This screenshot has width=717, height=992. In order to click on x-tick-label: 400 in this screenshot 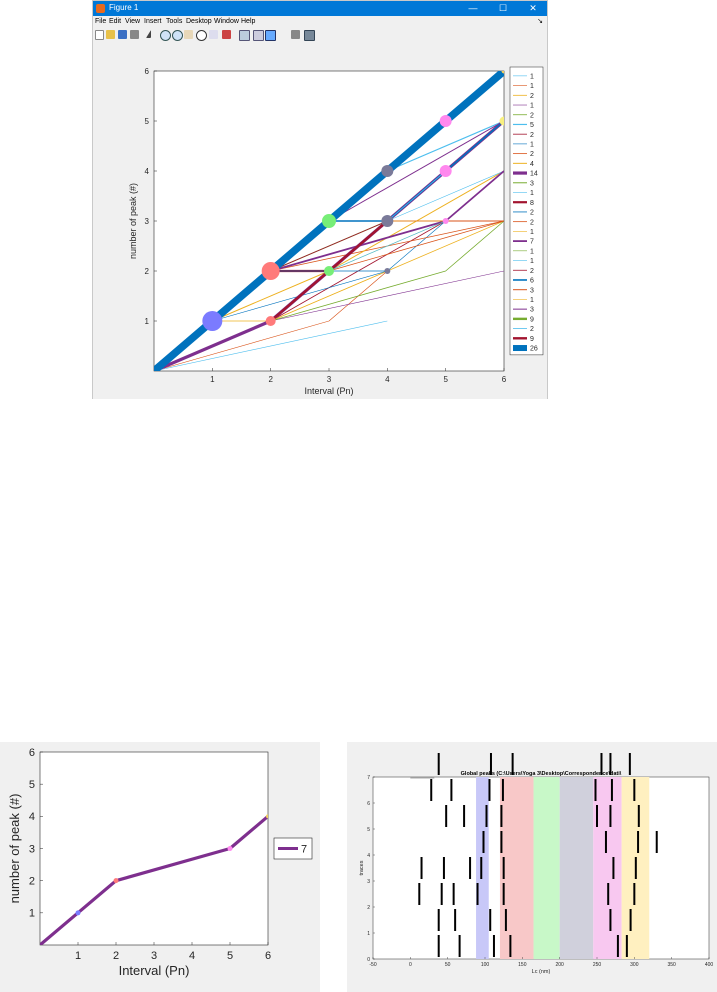, I will do `click(709, 965)`.